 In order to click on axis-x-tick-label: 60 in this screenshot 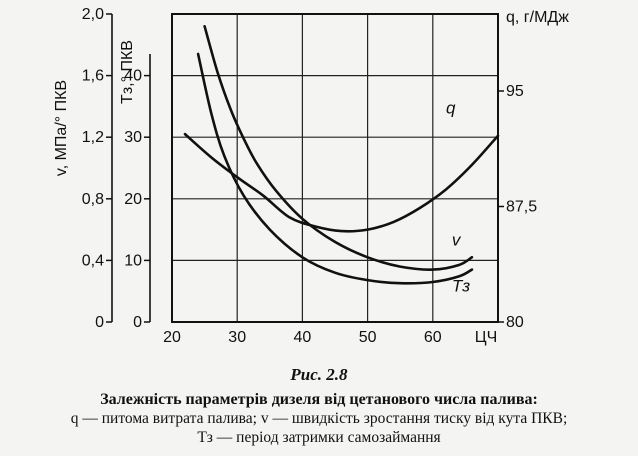, I will do `click(433, 337)`.